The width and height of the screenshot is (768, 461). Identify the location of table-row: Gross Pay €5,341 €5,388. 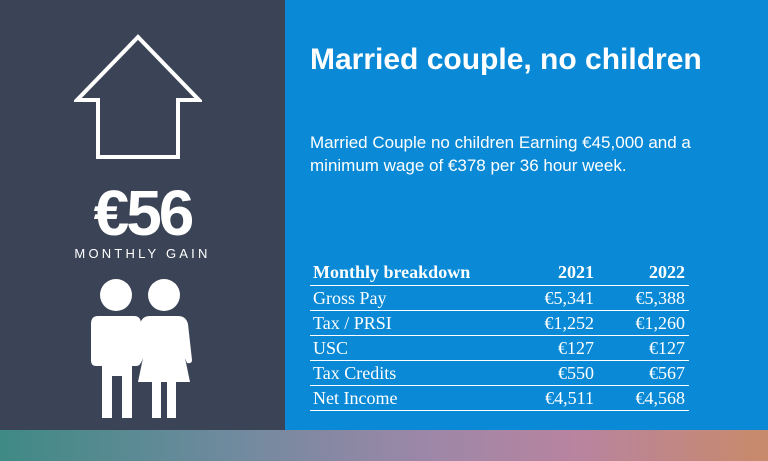
(499, 298).